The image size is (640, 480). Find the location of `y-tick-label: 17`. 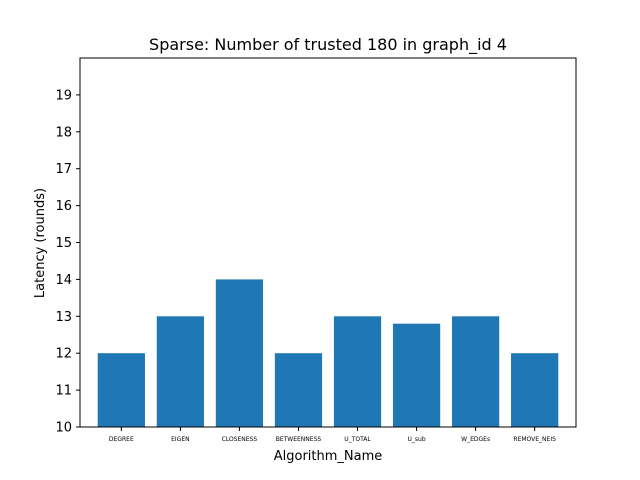

y-tick-label: 17 is located at coordinates (63, 169).